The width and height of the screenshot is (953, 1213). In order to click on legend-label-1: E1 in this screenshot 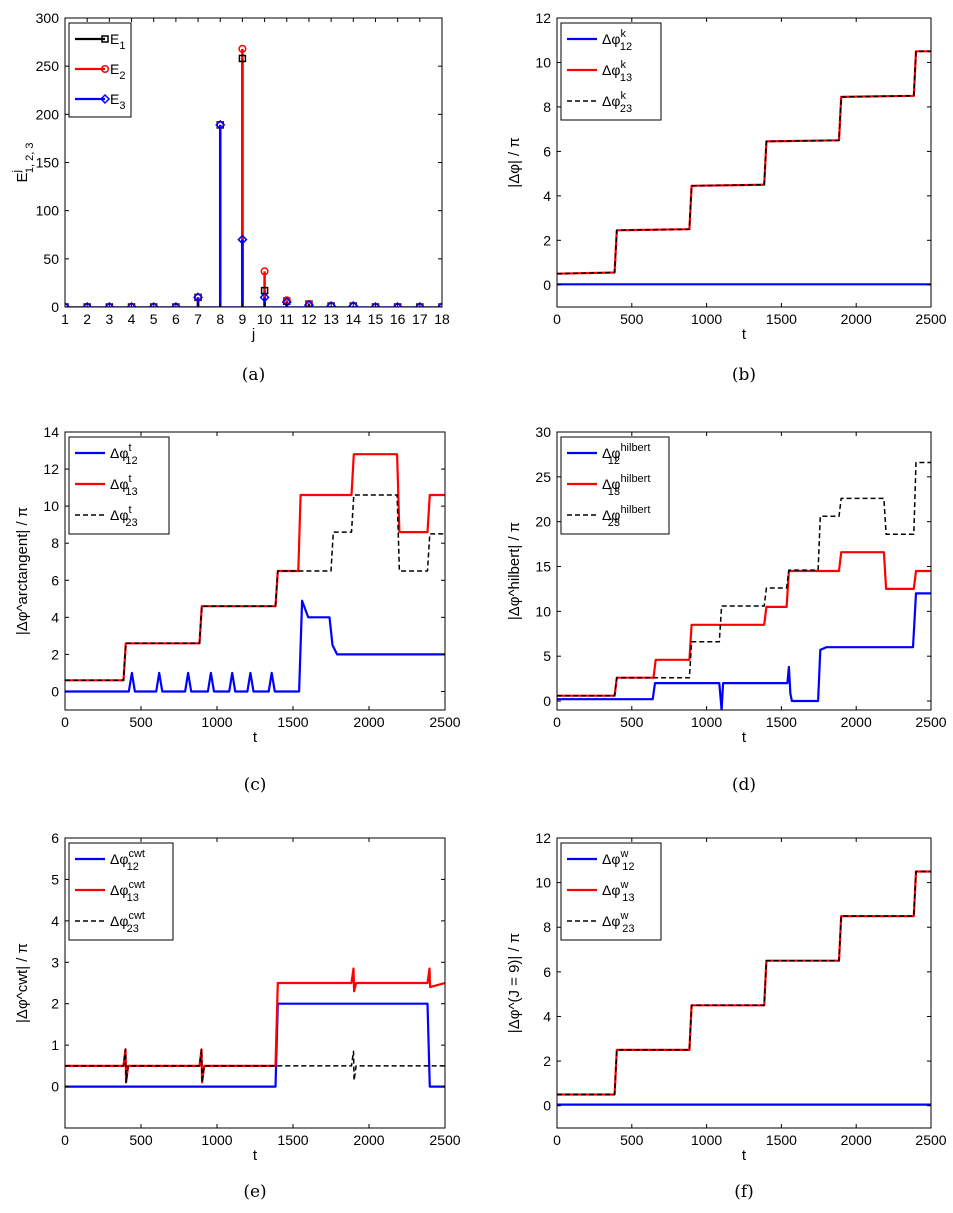, I will do `click(117, 41)`.